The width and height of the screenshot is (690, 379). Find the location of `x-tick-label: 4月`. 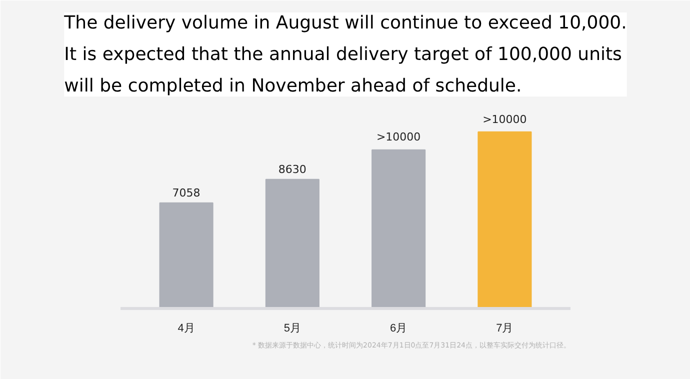

x-tick-label: 4月 is located at coordinates (186, 328).